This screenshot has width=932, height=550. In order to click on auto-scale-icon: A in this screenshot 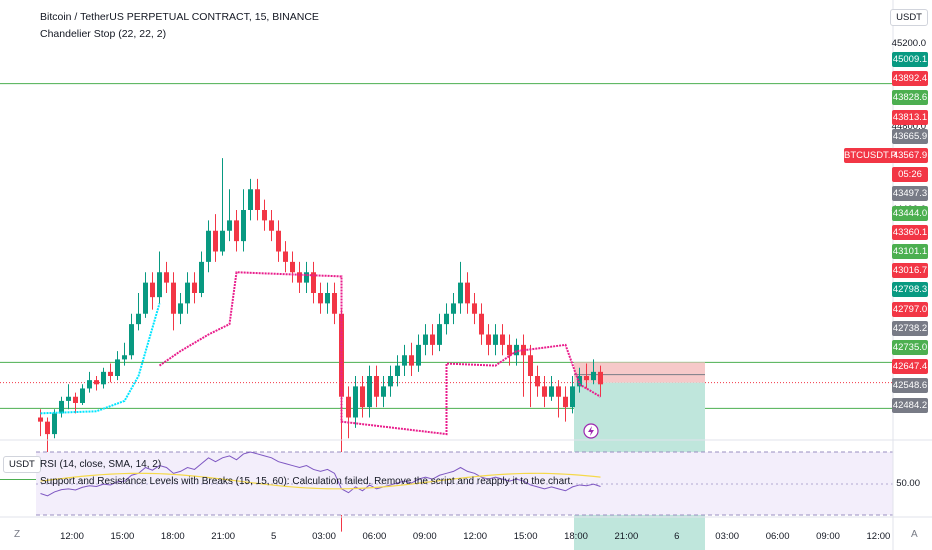, I will do `click(914, 534)`.